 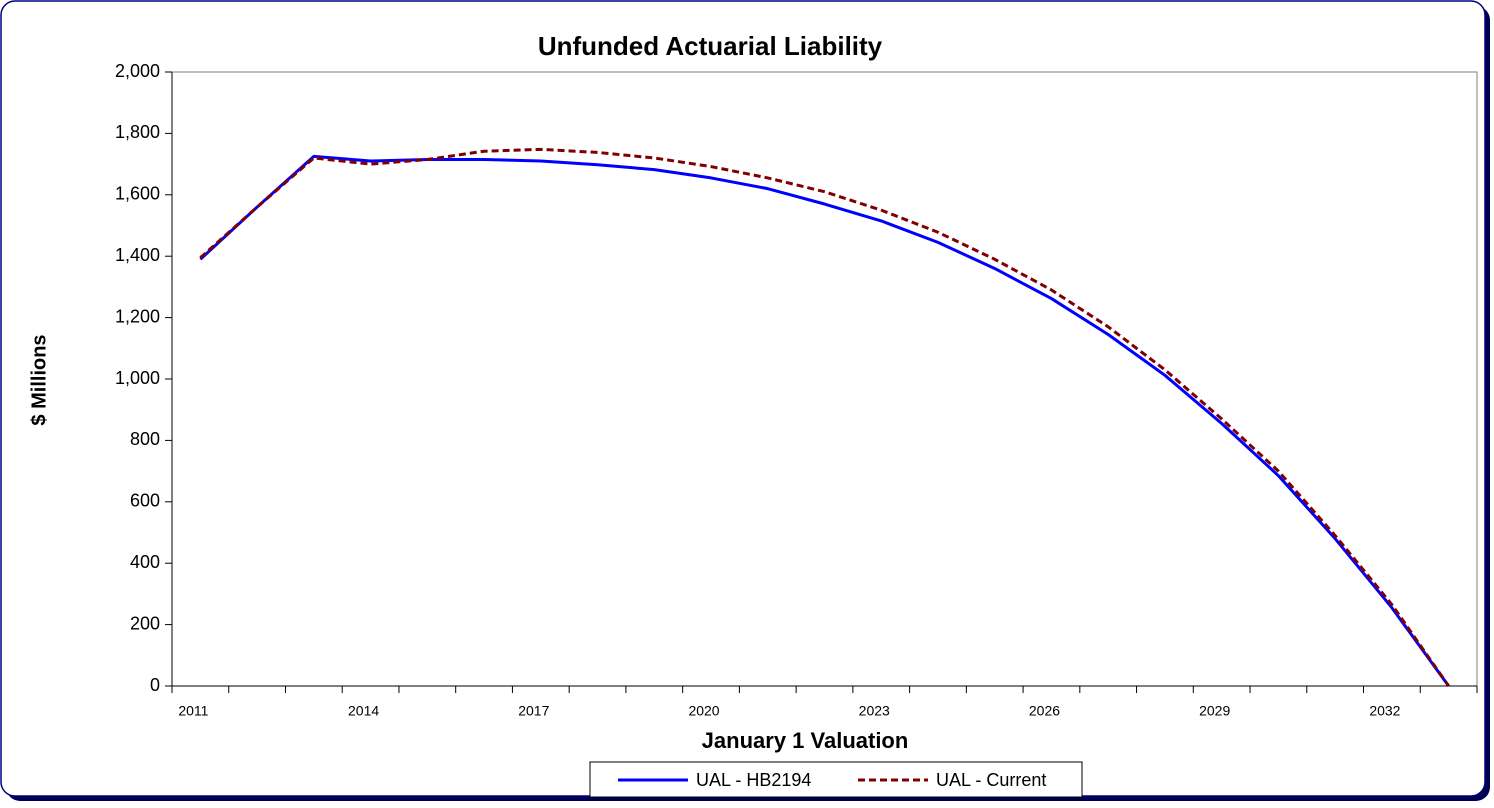 I want to click on x-tick-label: 2017, so click(x=533, y=711).